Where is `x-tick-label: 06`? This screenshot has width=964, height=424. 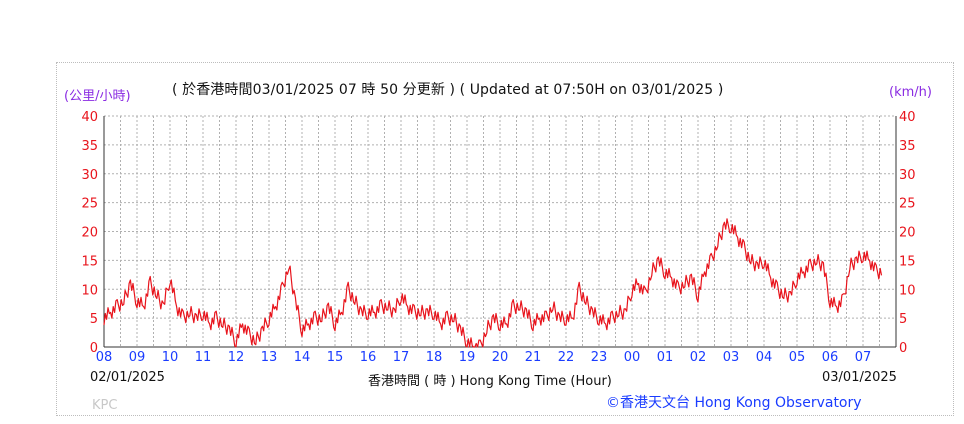 x-tick-label: 06 is located at coordinates (830, 357).